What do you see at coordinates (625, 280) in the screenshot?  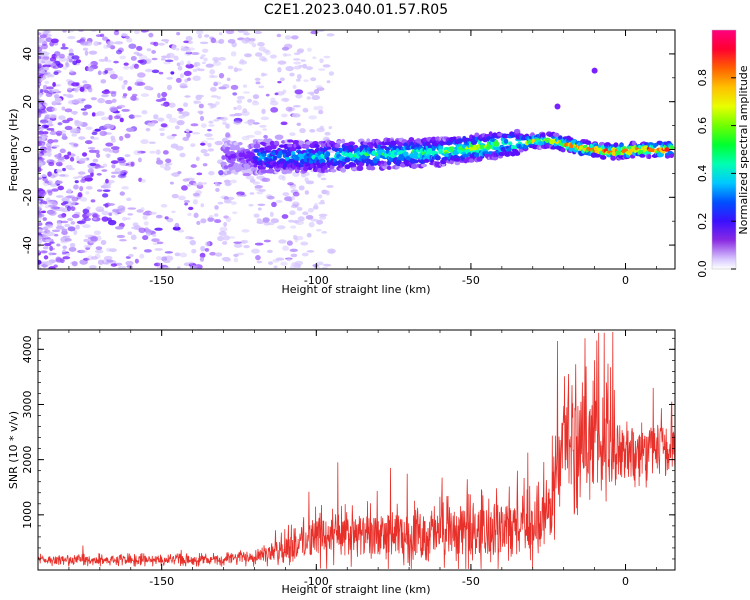 I see `spectrogram-x-tick-label: 0` at bounding box center [625, 280].